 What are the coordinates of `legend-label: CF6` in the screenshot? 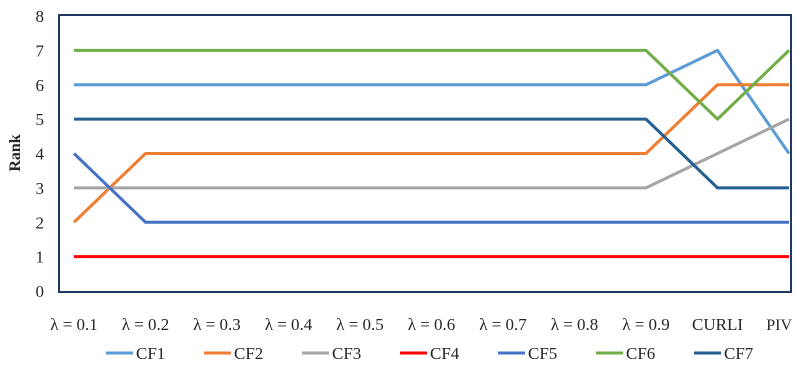 It's located at (640, 353).